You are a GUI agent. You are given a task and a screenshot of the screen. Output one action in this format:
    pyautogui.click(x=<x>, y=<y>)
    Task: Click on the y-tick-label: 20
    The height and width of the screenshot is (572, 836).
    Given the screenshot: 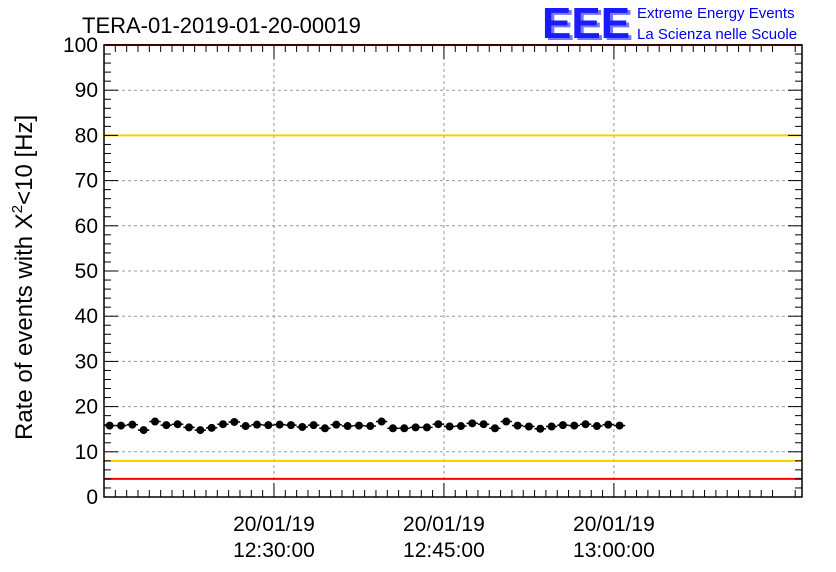 What is the action you would take?
    pyautogui.click(x=86, y=407)
    